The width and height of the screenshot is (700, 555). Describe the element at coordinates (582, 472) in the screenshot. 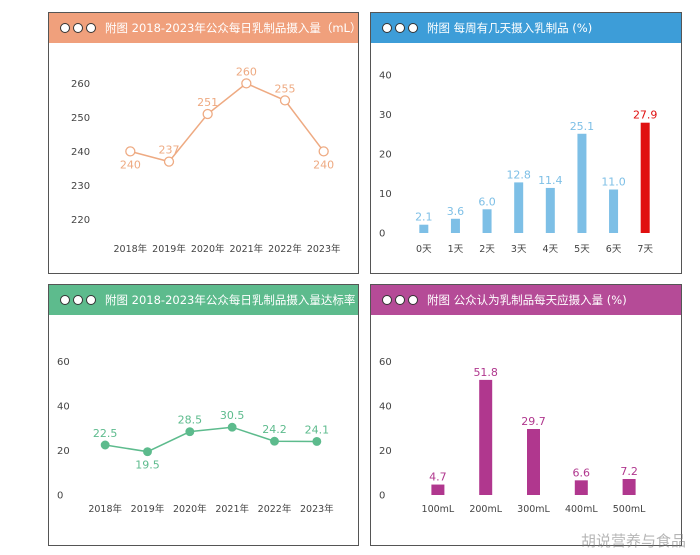

I see `data-label: 6.6` at that location.